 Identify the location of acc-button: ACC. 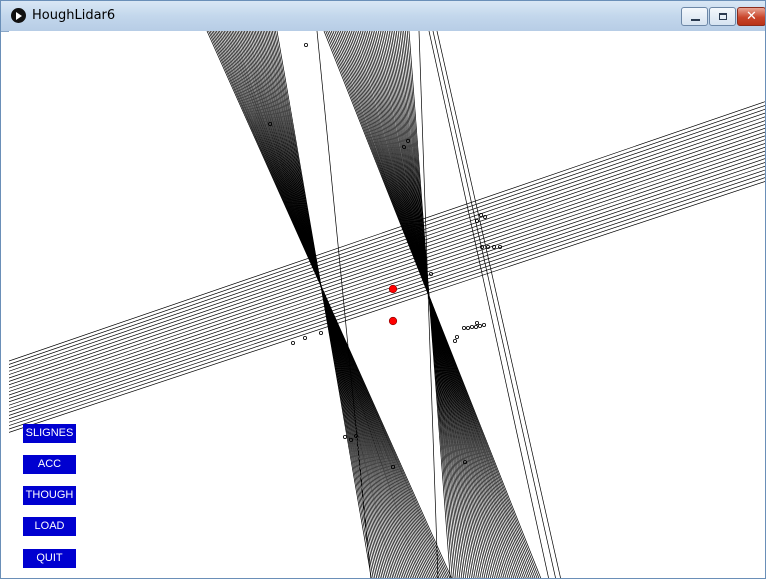
(49, 464).